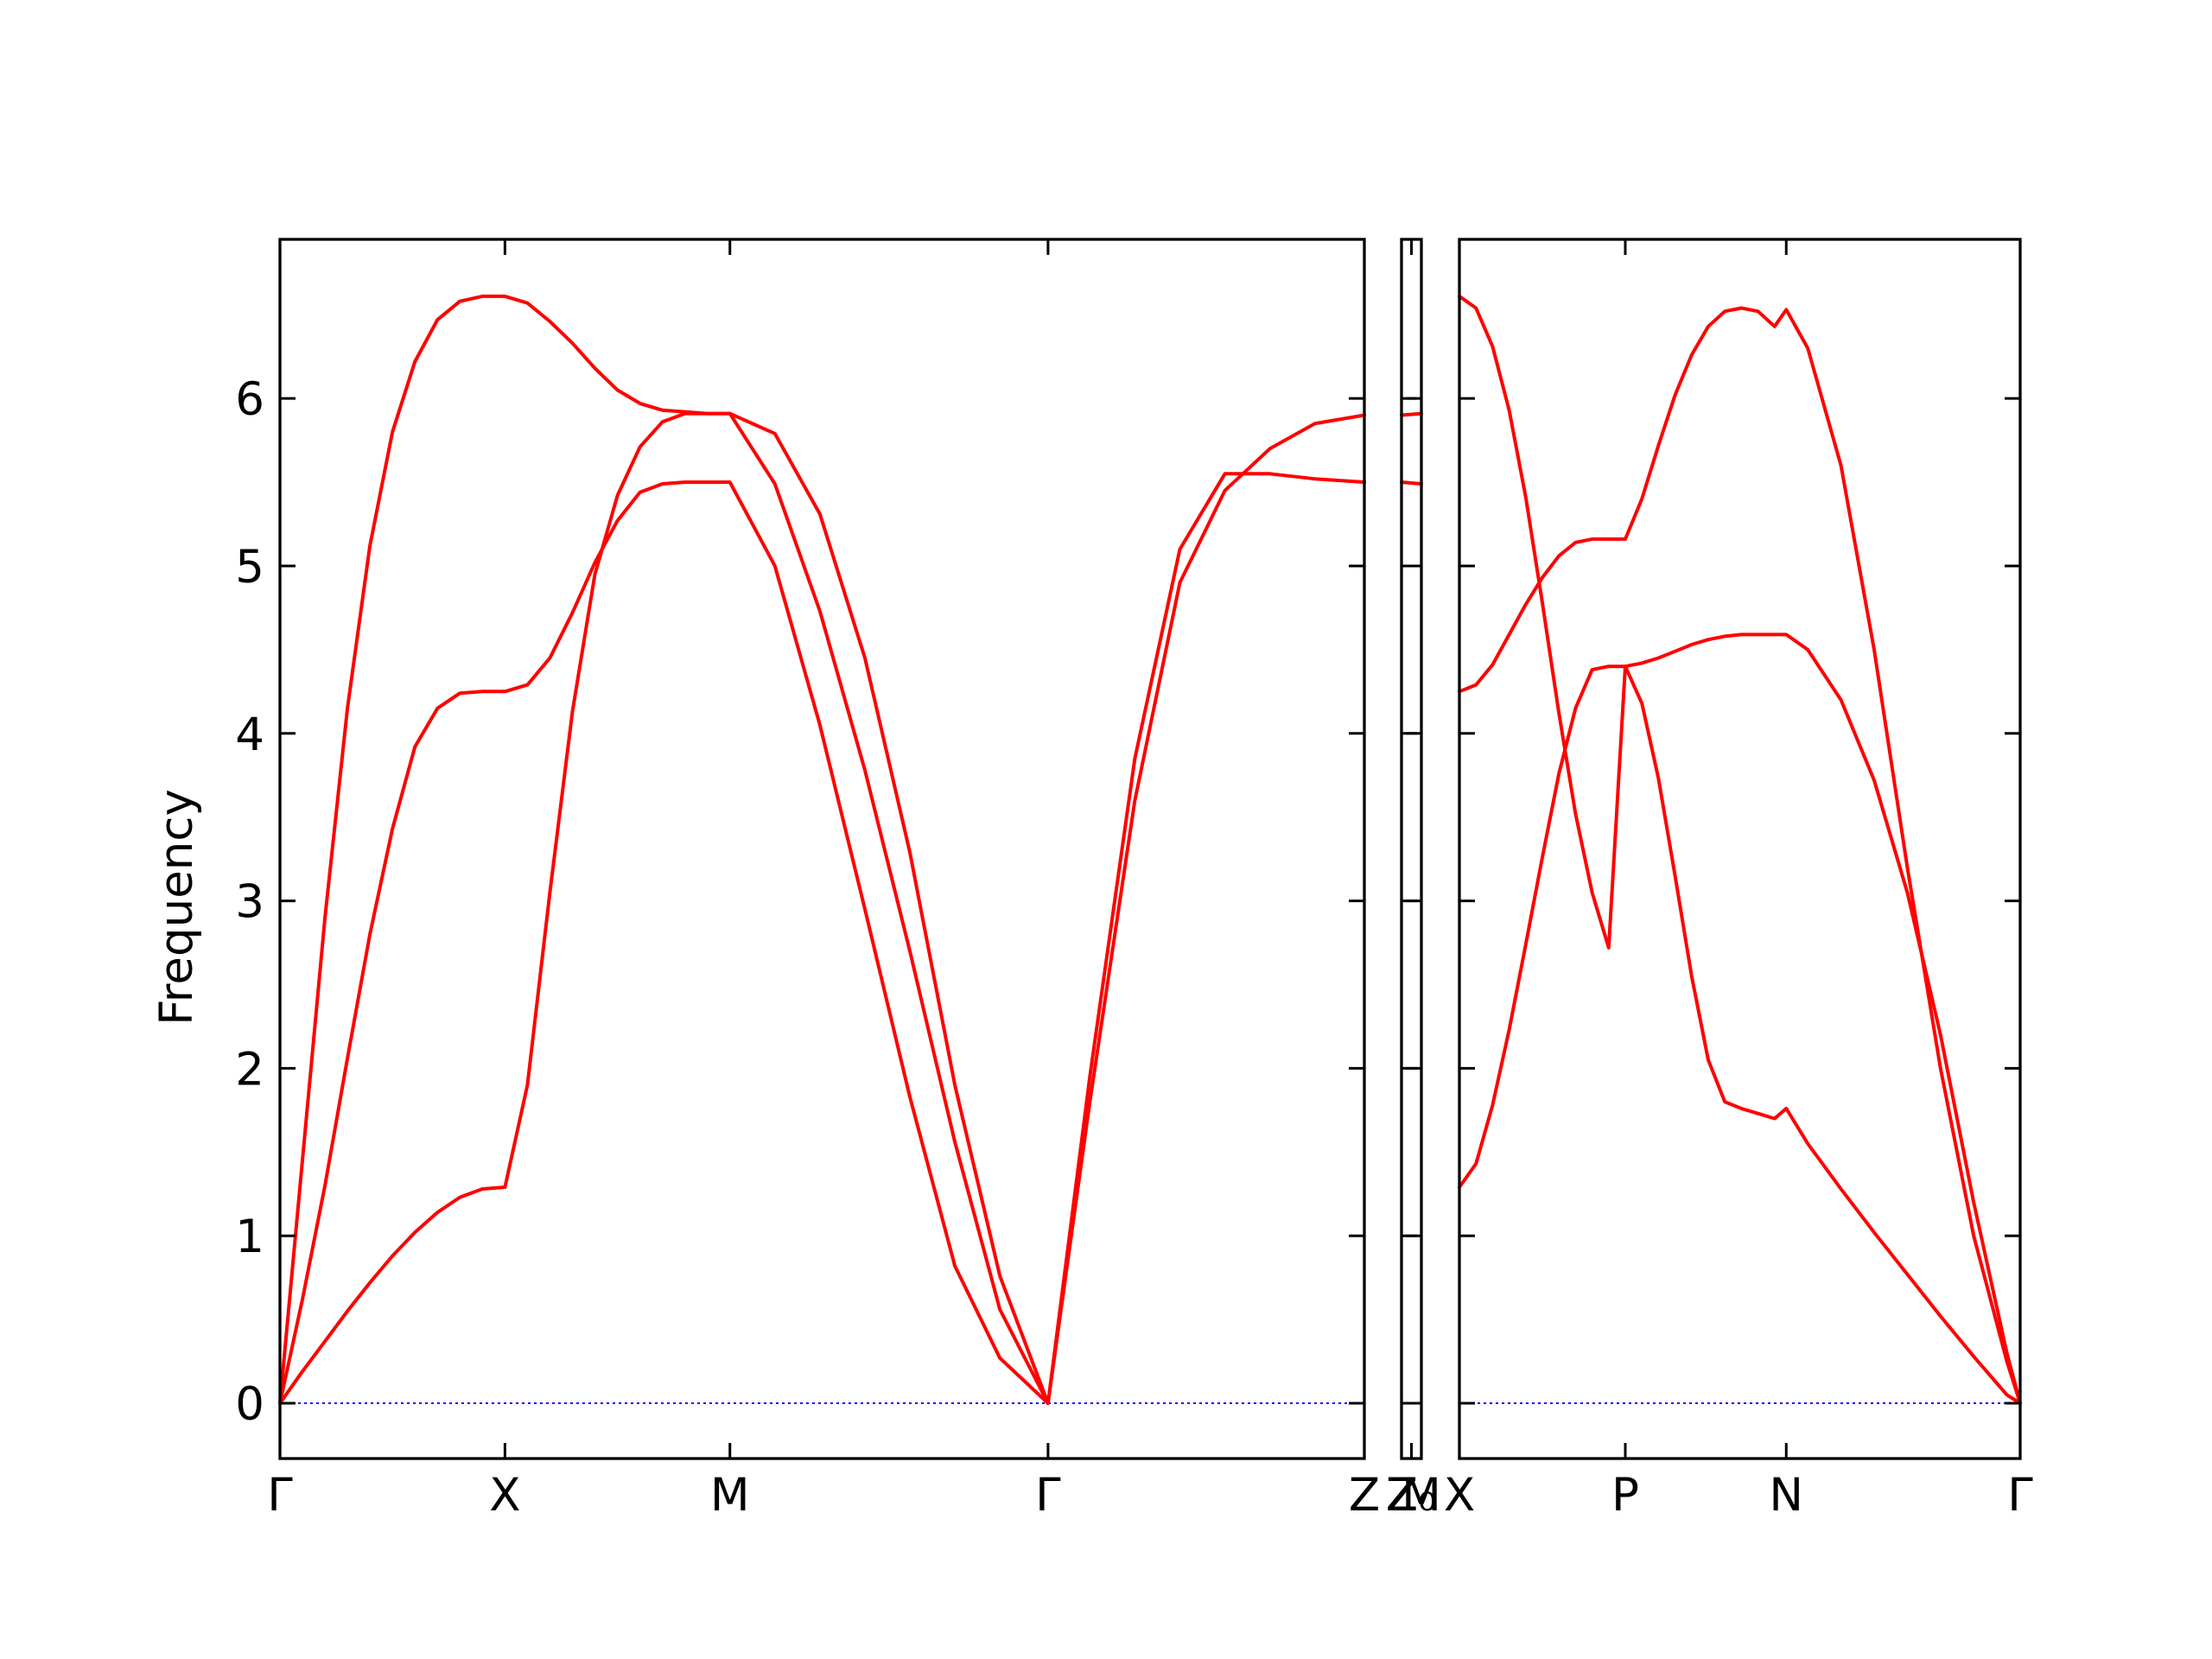 Image resolution: width=2212 pixels, height=1659 pixels. What do you see at coordinates (1625, 1495) in the screenshot?
I see `x-tick-label: P` at bounding box center [1625, 1495].